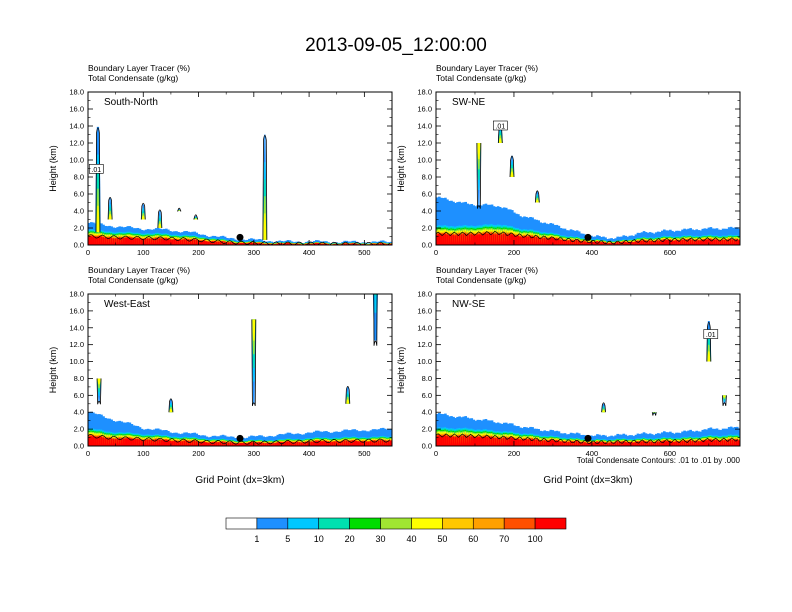 This screenshot has height=612, width=792. Describe the element at coordinates (198, 252) in the screenshot. I see `x-tick-label: 200` at that location.